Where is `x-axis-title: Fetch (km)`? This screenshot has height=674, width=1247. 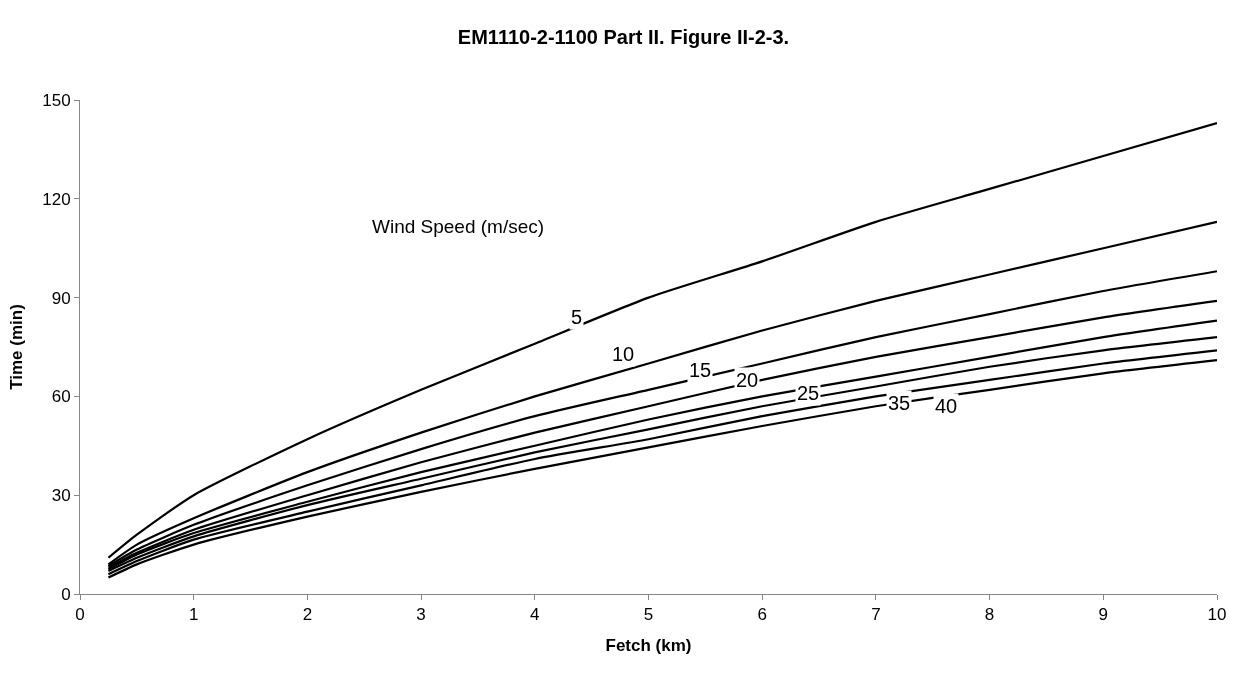
x-axis-title: Fetch (km) is located at coordinates (648, 645).